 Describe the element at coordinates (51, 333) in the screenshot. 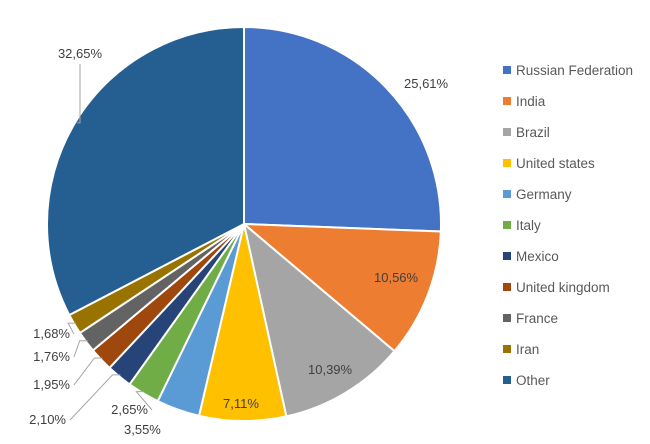

I see `data-label-iran: 1,68%` at that location.